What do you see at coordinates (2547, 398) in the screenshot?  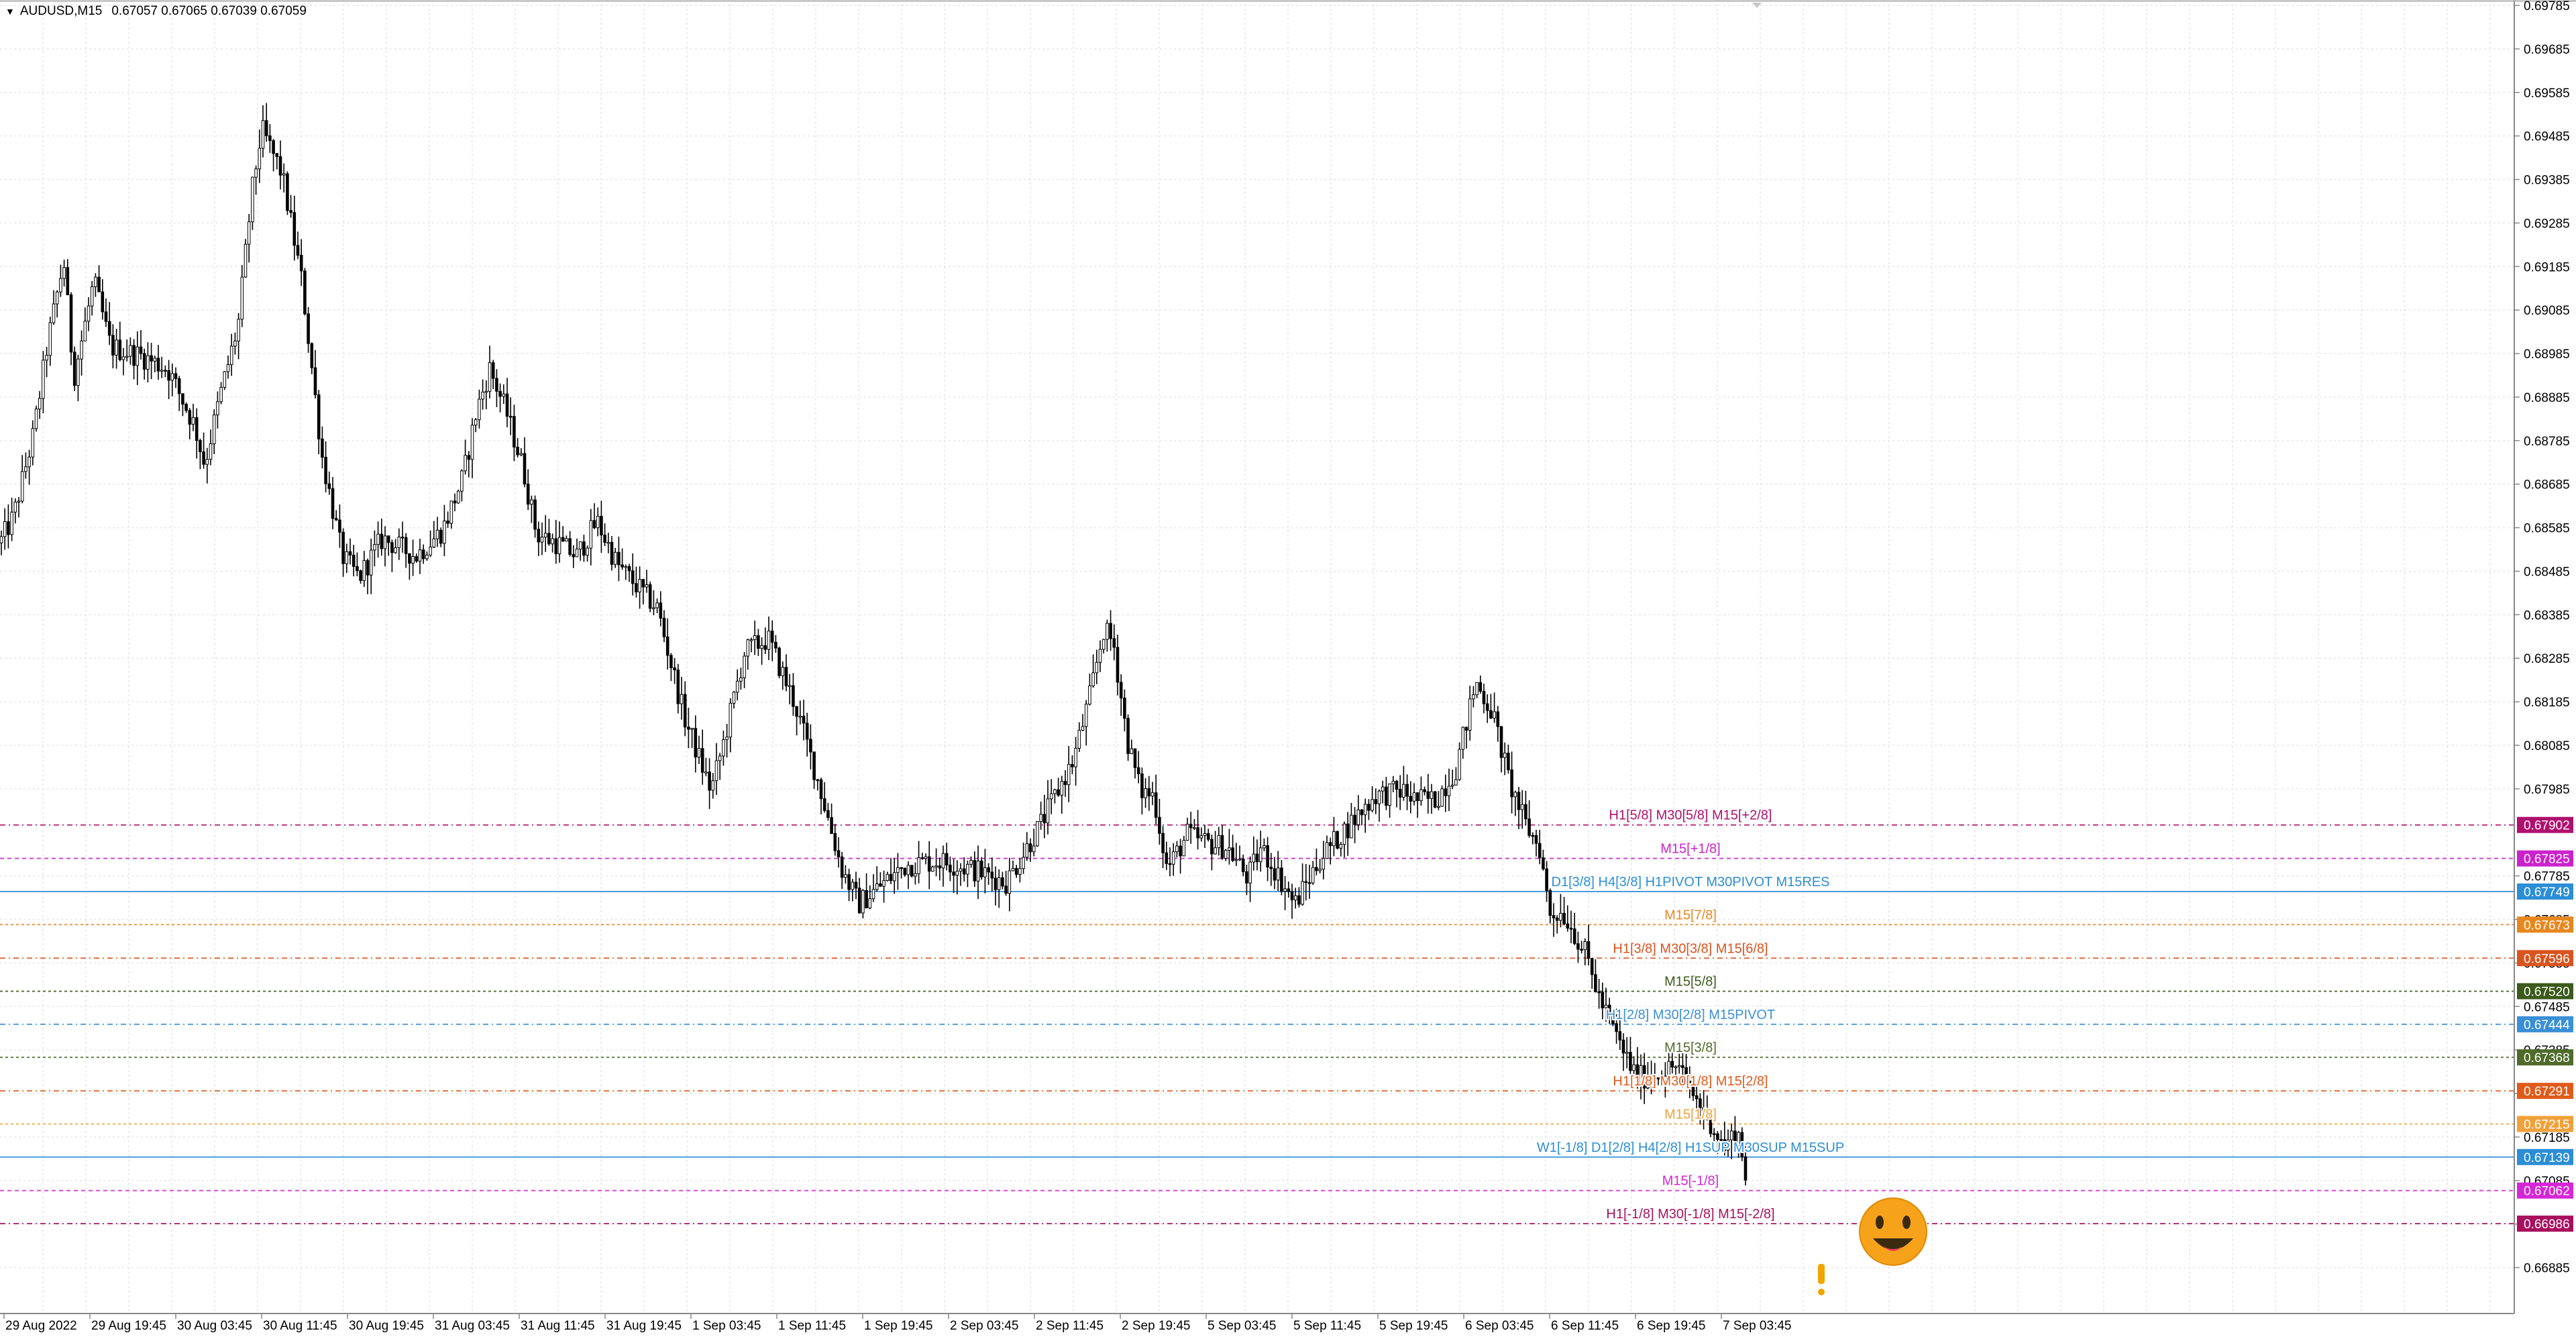 I see `price-tick-label: 0.68885` at bounding box center [2547, 398].